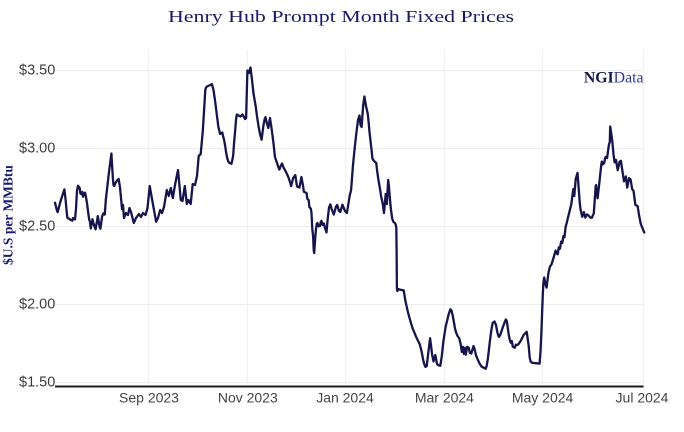  What do you see at coordinates (37, 383) in the screenshot?
I see `svg-text: $1.50` at bounding box center [37, 383].